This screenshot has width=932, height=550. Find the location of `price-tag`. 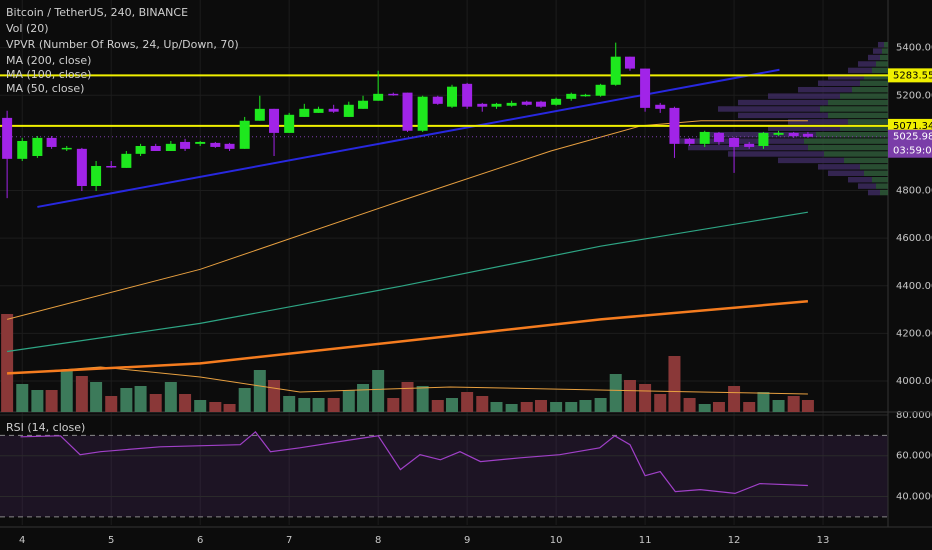

price-tag is located at coordinates (910, 125).